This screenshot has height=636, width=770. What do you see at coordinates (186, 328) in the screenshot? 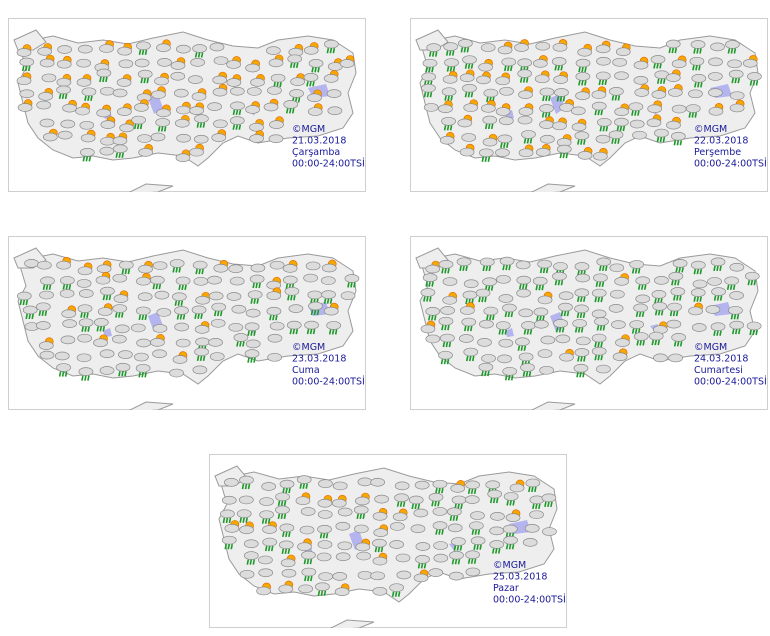
I see `turkey-map` at bounding box center [186, 328].